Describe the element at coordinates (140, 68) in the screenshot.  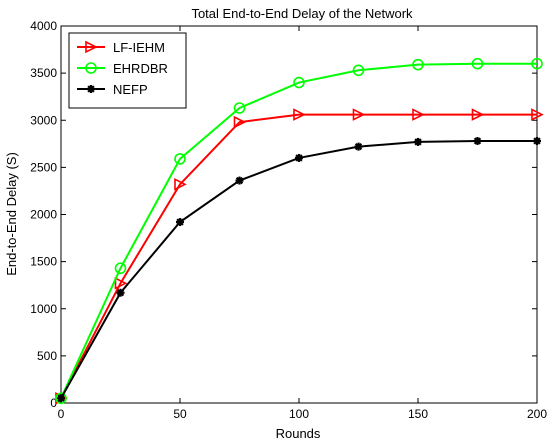
I see `legend-label-ehrdbr: EHRDBR` at that location.